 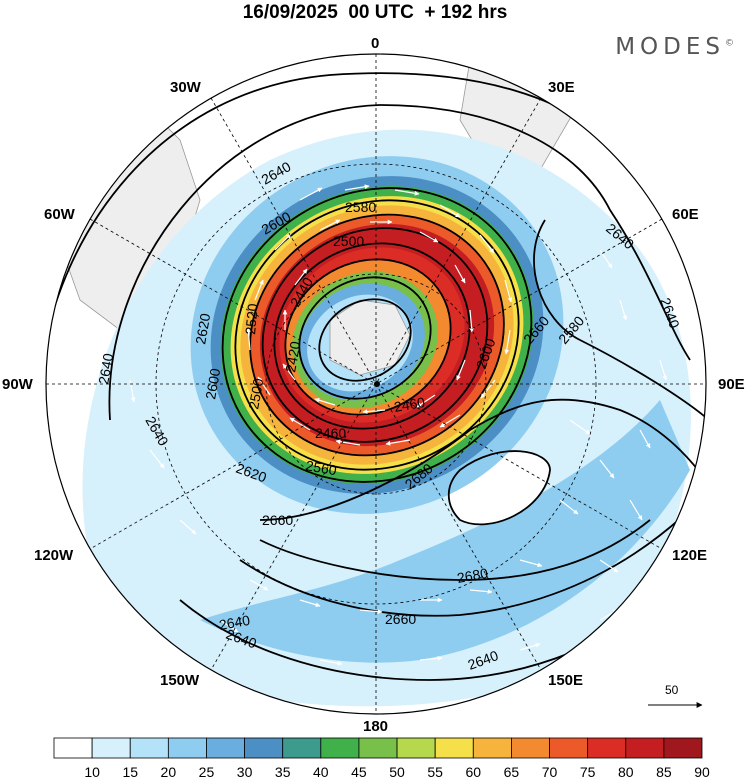 What do you see at coordinates (168, 772) in the screenshot?
I see `colorbar-tick-label: 20` at bounding box center [168, 772].